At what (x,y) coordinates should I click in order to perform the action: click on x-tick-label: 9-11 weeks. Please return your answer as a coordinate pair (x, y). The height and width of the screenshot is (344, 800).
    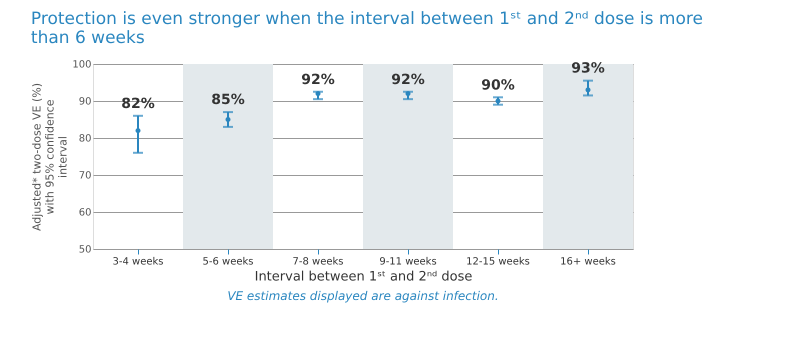
    Looking at the image, I should click on (408, 262).